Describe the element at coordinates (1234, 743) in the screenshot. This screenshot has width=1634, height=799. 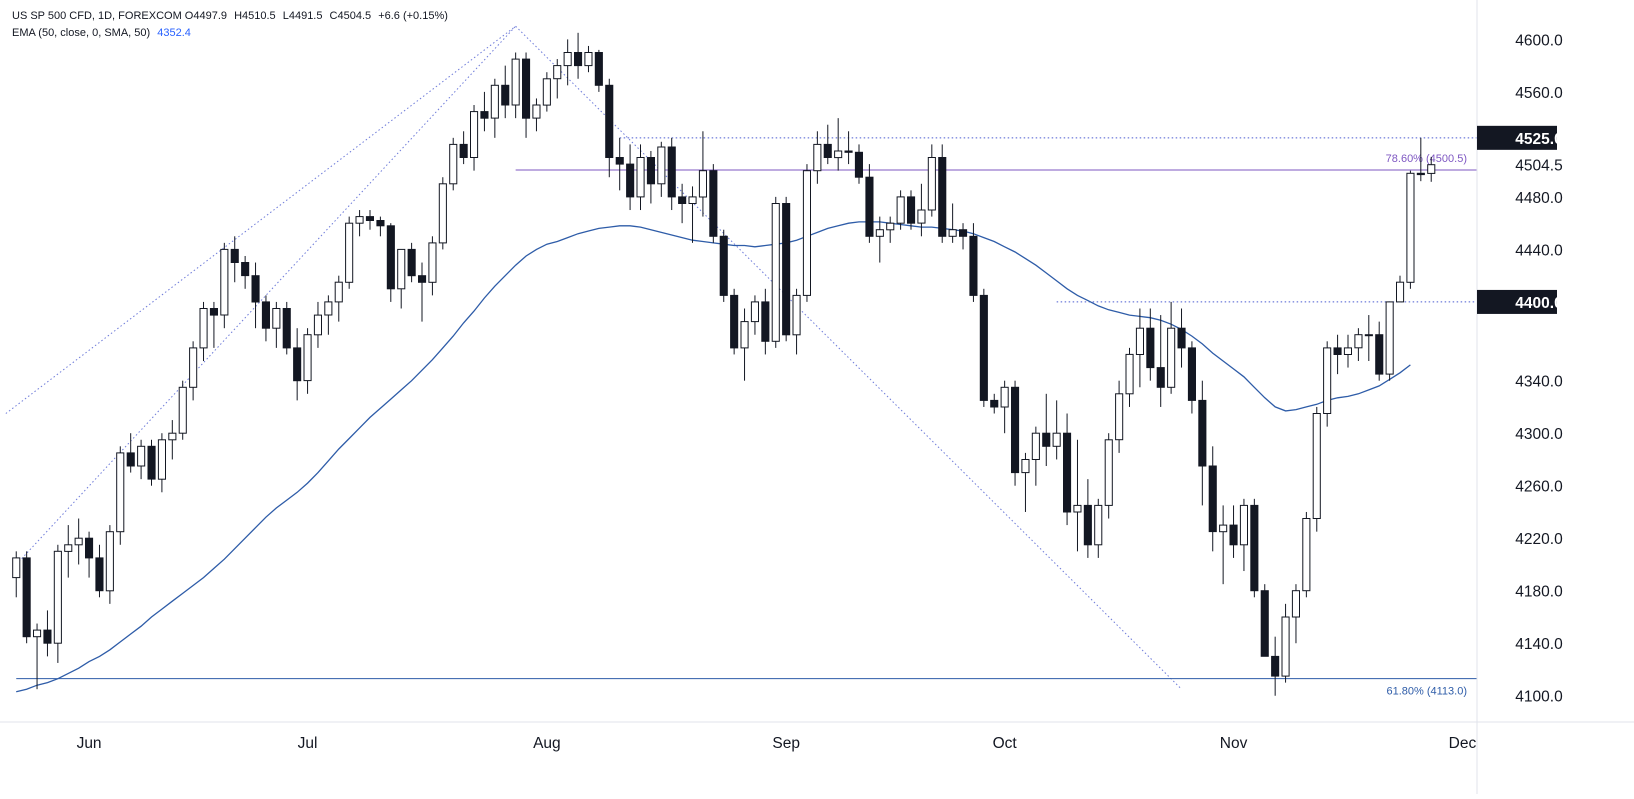
I see `x-tick-label-nov: Nov` at that location.